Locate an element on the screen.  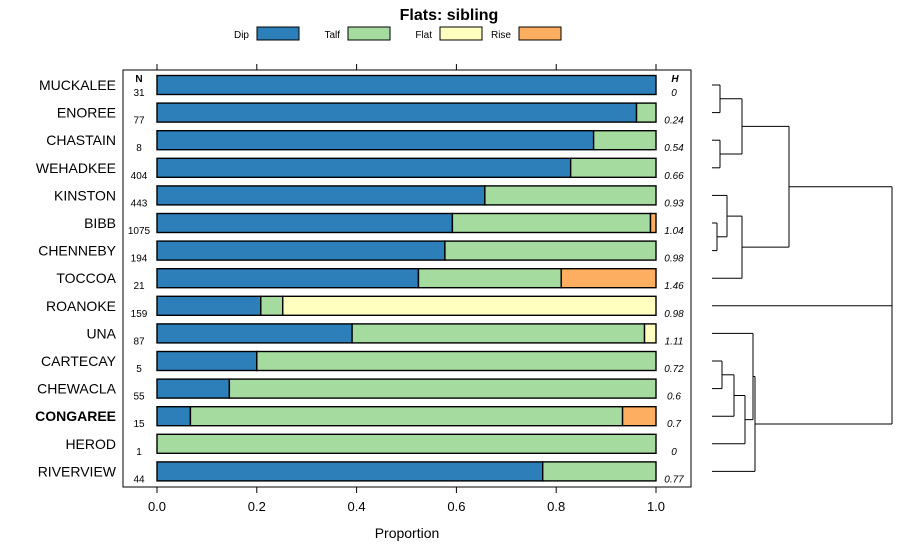
row-label: KINSTON is located at coordinates (85, 195).